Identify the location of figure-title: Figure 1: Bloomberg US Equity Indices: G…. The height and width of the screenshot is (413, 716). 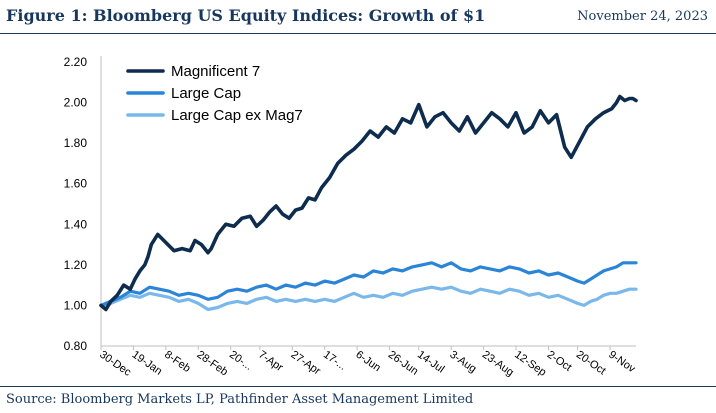
(246, 15).